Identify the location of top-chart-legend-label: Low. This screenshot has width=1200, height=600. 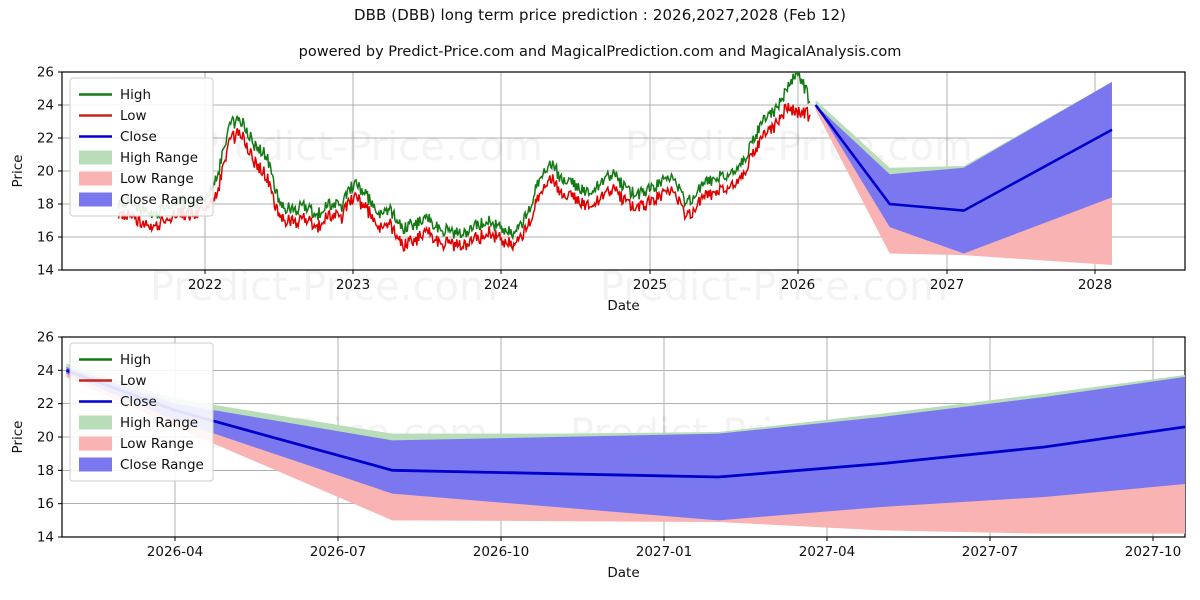
(133, 116).